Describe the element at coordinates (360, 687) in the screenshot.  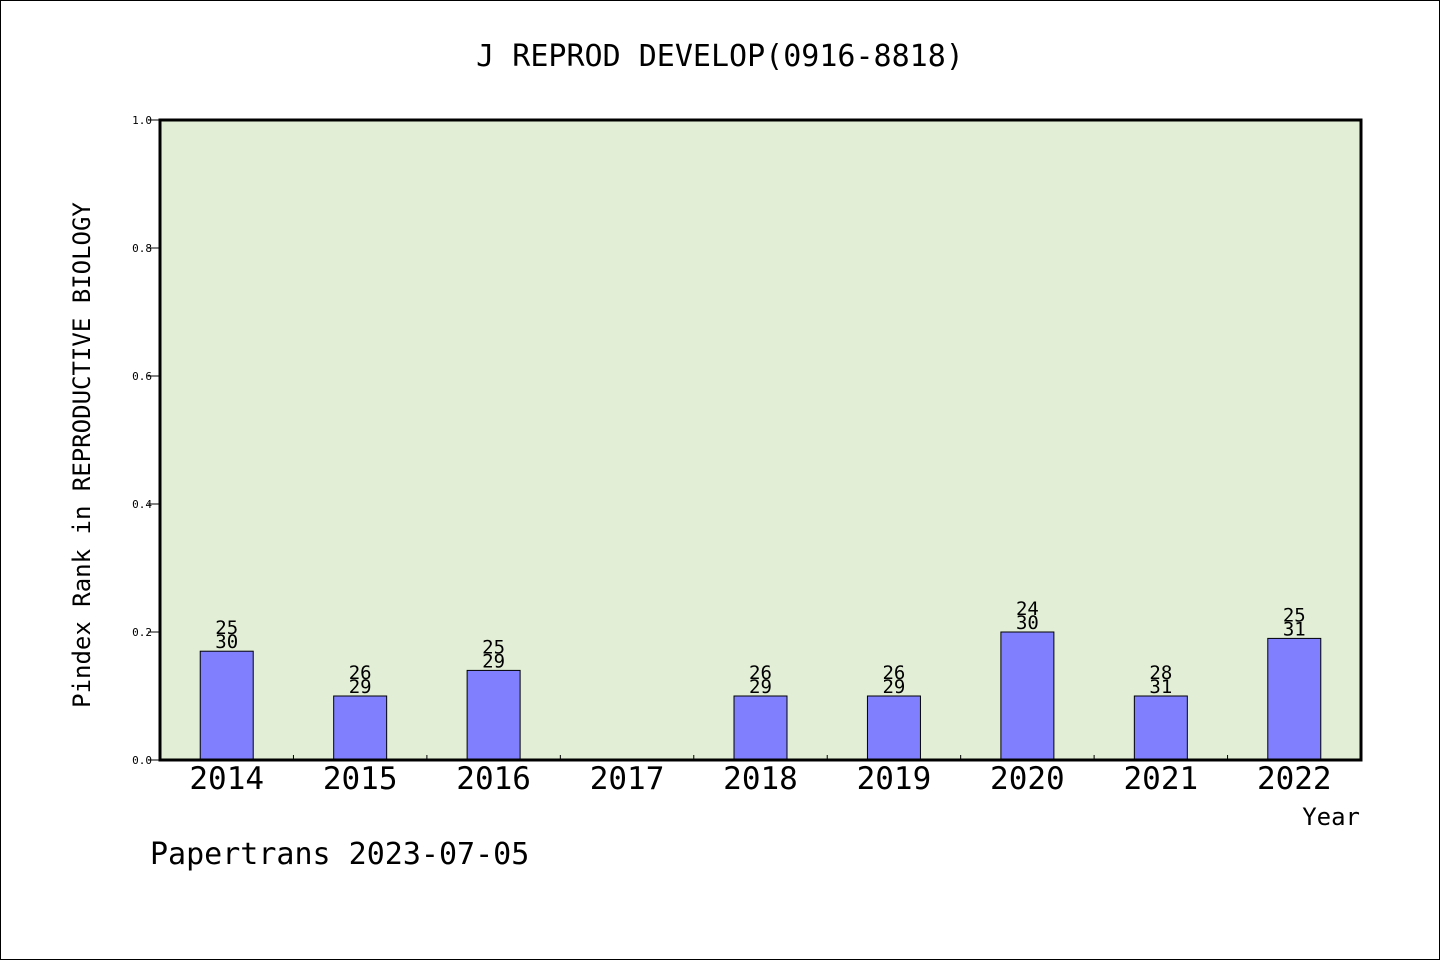
I see `rank-label-2015-b: 29` at that location.